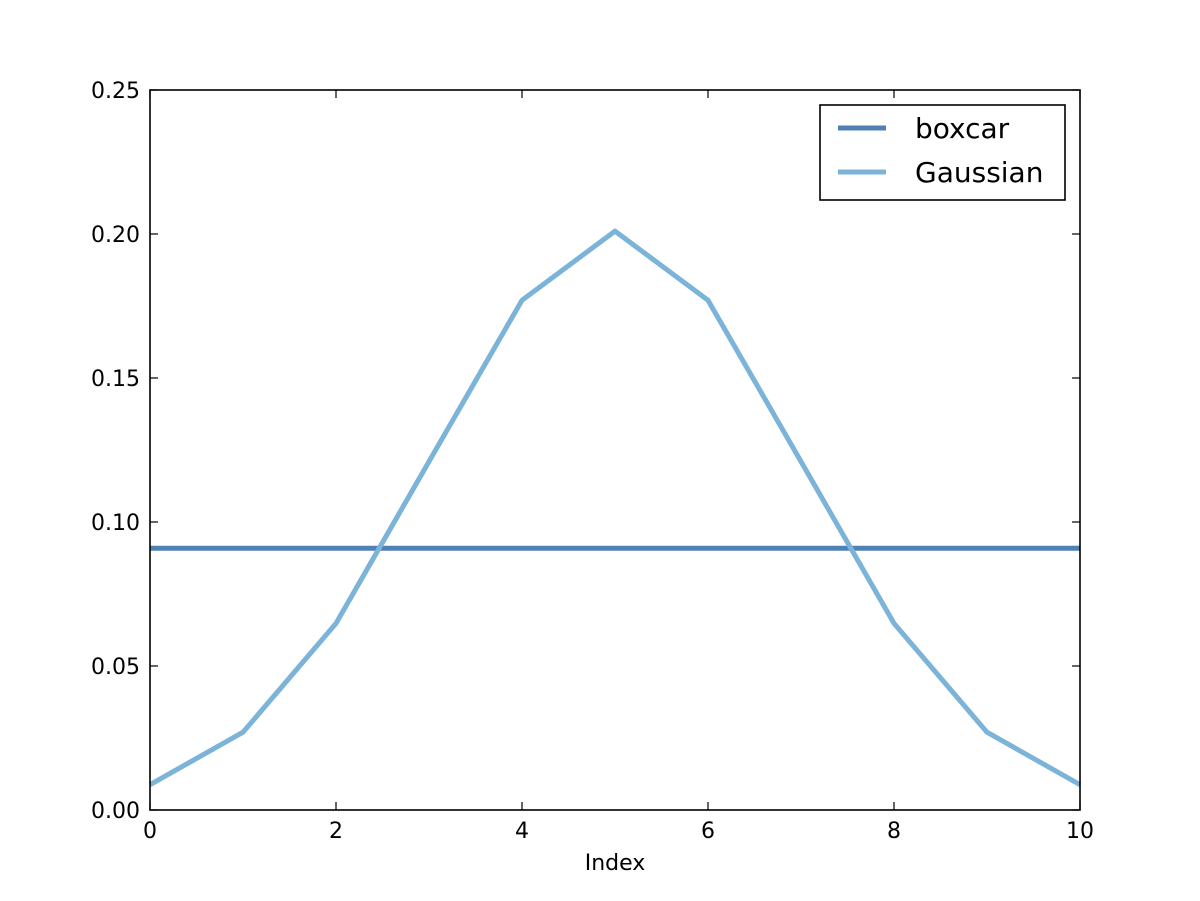  I want to click on legend-box, so click(942, 152).